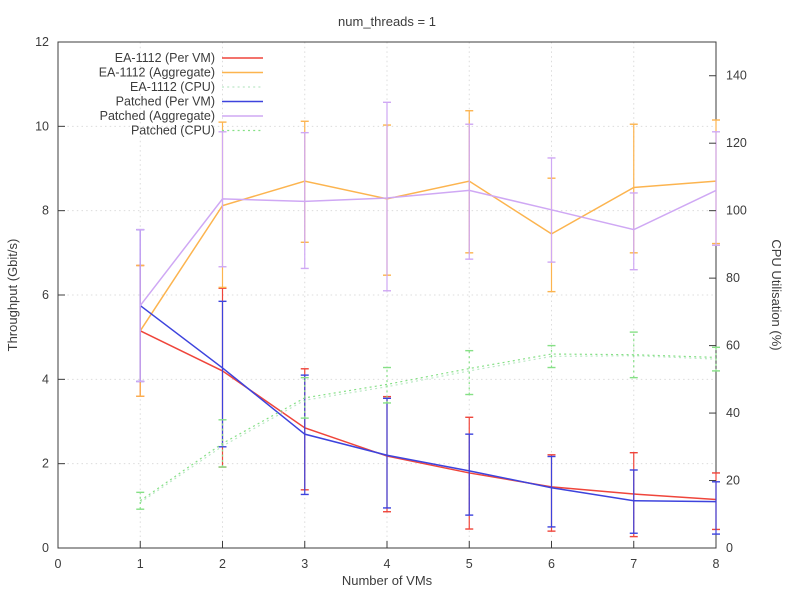 This screenshot has width=800, height=600. Describe the element at coordinates (42, 126) in the screenshot. I see `y-tick-label: 10` at that location.